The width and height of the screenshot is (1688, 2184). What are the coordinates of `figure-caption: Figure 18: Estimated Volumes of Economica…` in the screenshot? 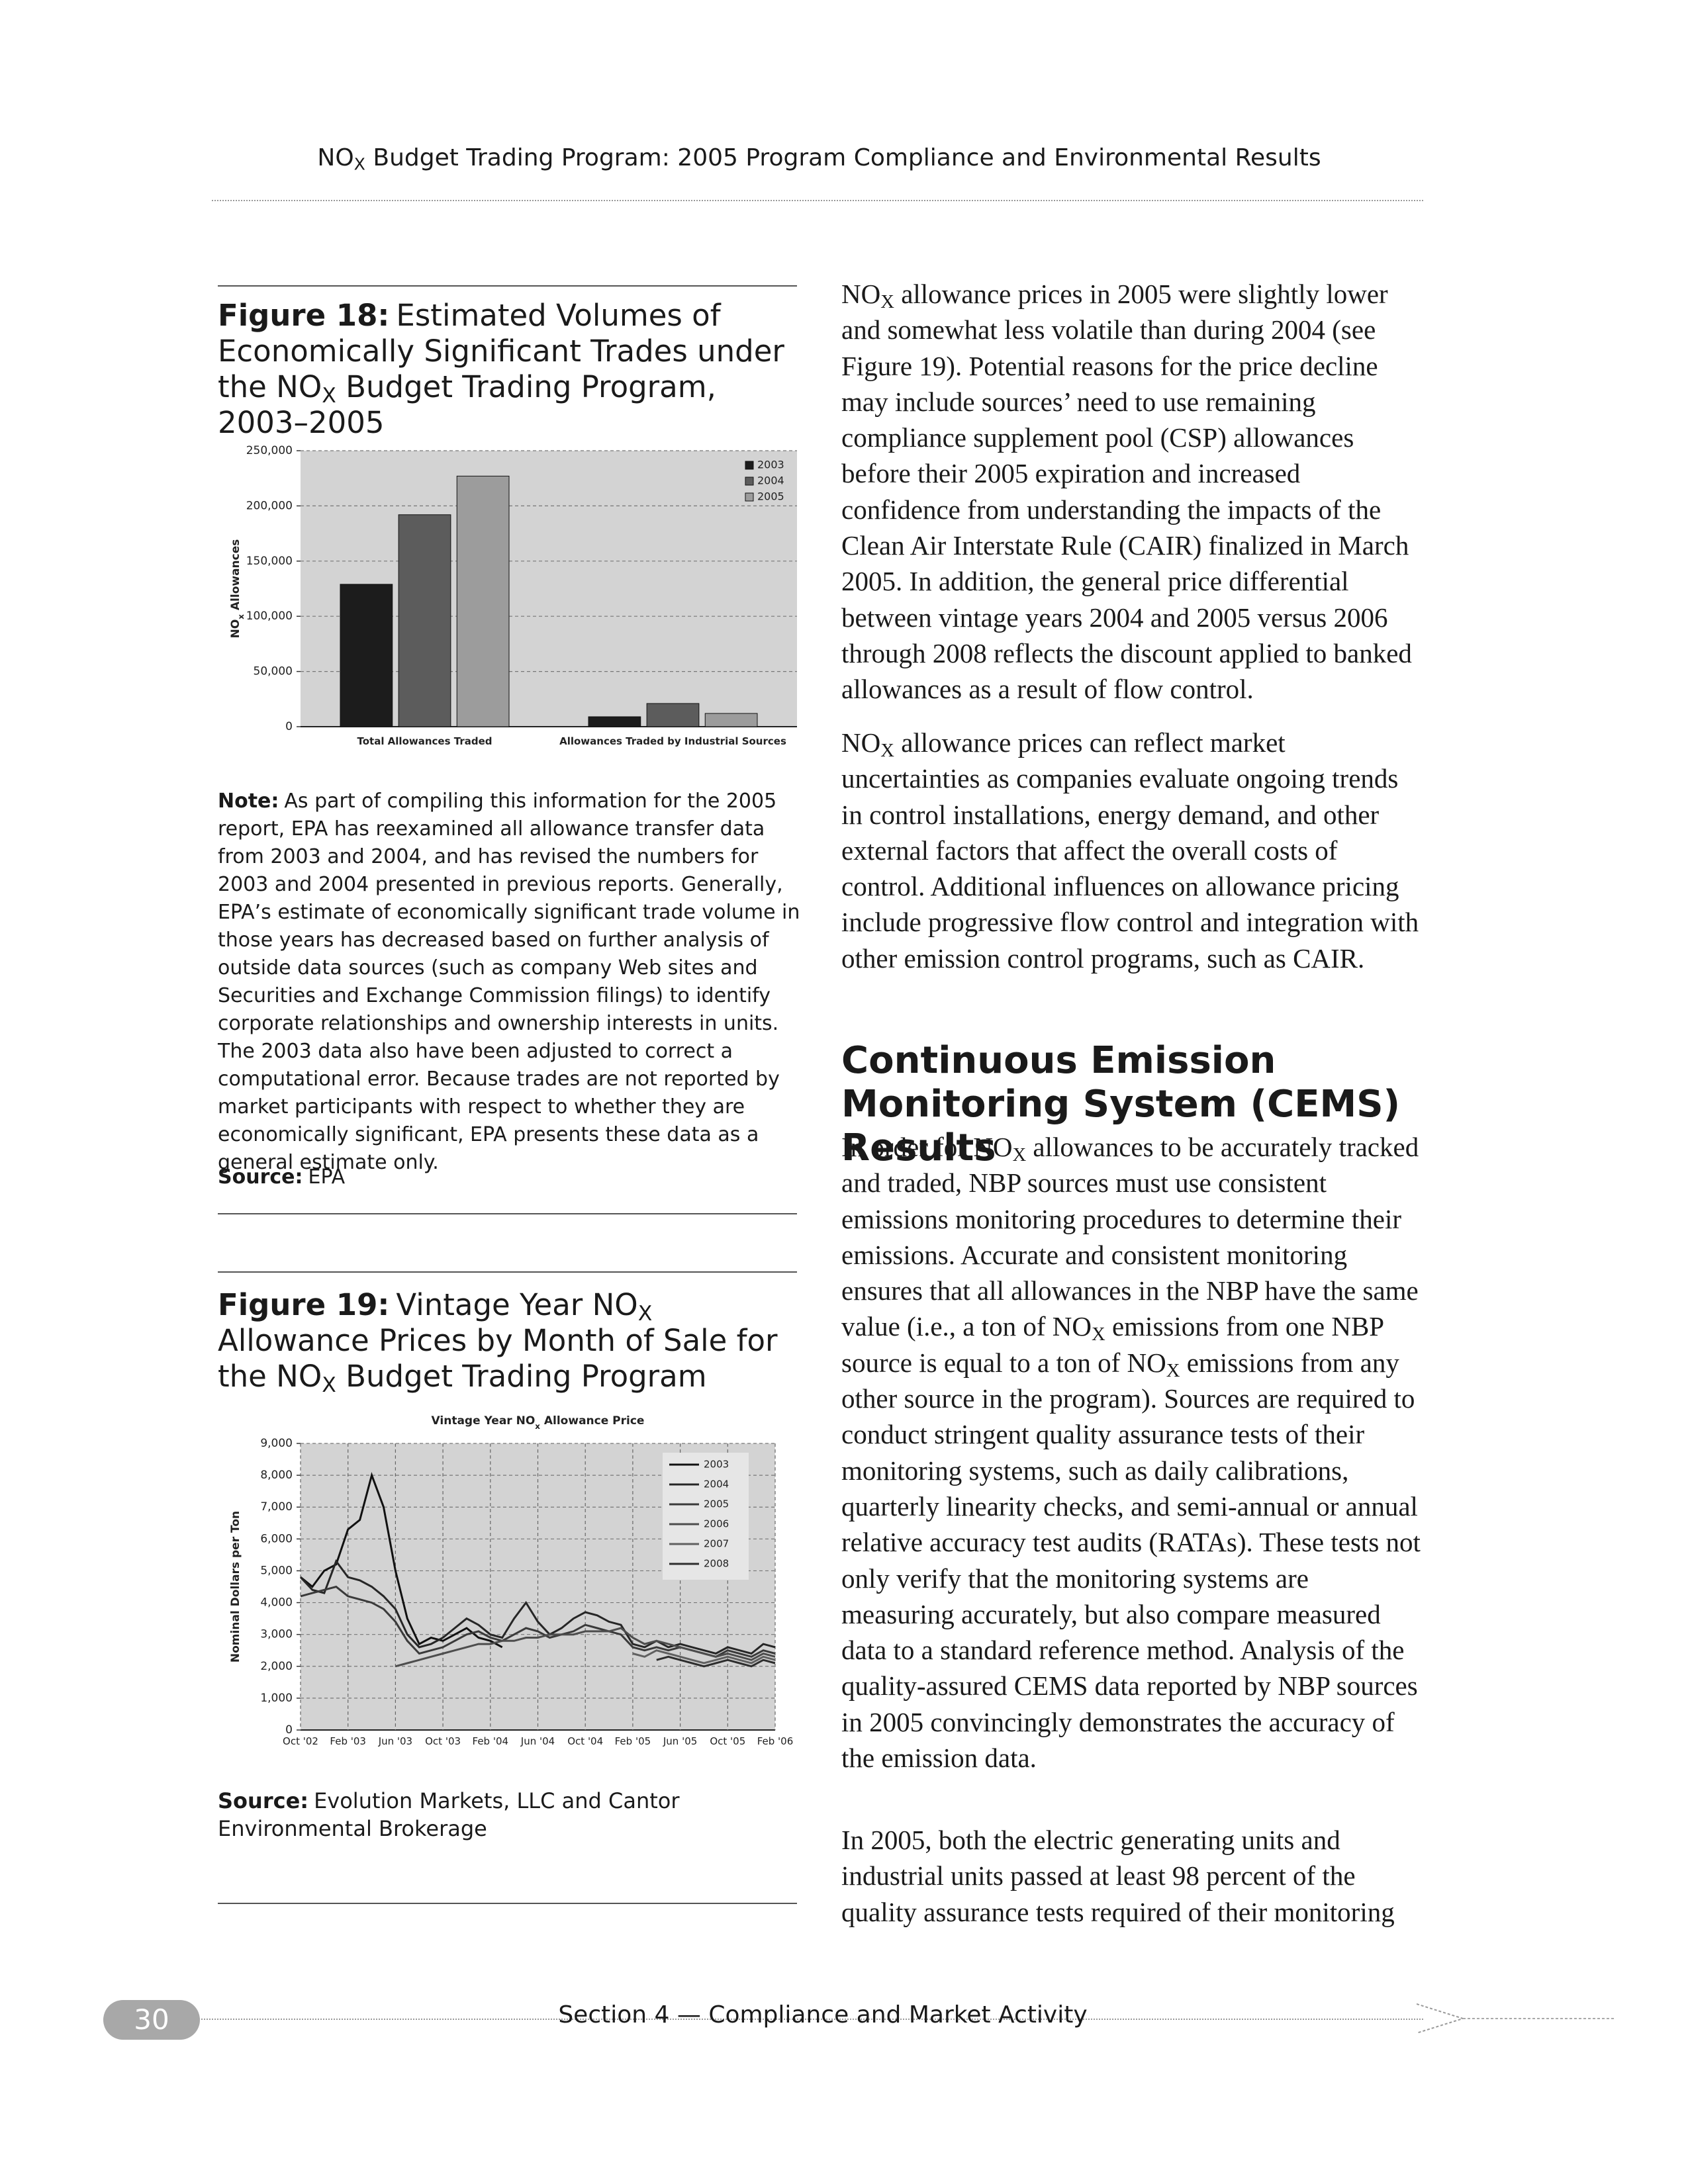 It's located at (509, 370).